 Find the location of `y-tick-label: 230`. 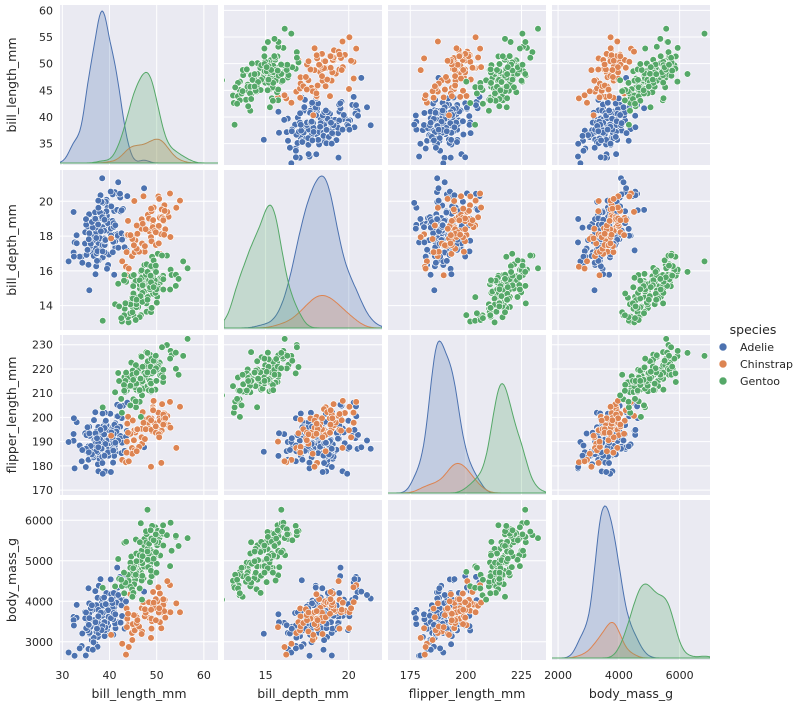

y-tick-label: 230 is located at coordinates (42, 345).